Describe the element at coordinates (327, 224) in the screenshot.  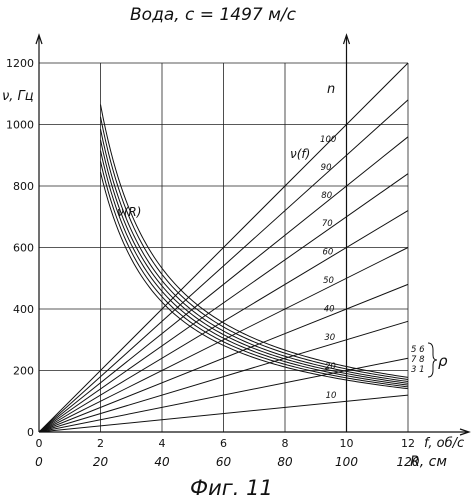
I see `line-label-n: 70` at that location.